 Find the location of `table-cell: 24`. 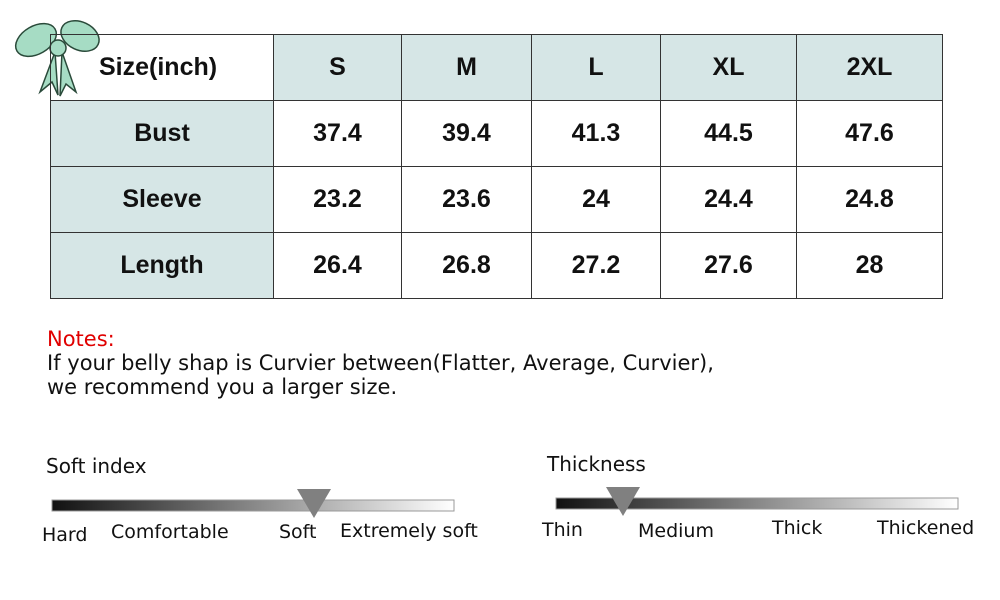

table-cell: 24 is located at coordinates (596, 199).